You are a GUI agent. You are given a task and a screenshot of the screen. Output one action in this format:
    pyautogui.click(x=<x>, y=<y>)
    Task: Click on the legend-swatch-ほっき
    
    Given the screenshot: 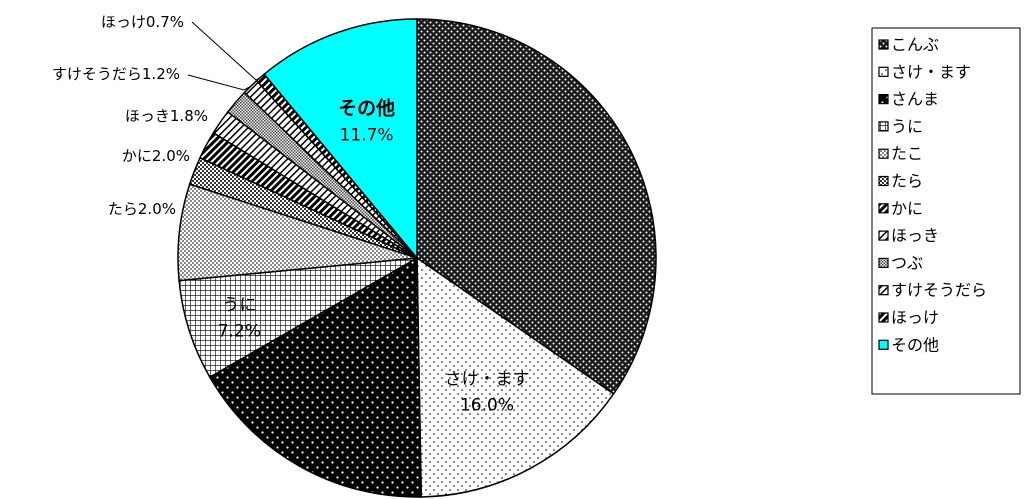 What is the action you would take?
    pyautogui.click(x=883, y=235)
    